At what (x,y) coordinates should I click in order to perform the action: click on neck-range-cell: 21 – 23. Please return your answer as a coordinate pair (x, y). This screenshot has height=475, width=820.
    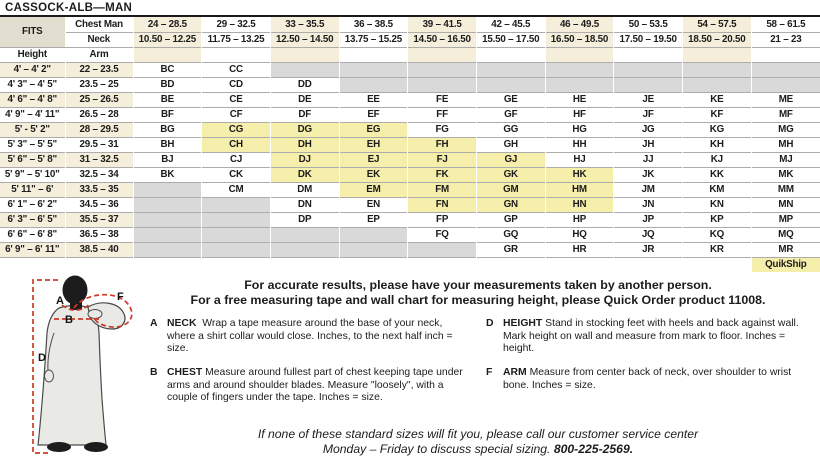
    Looking at the image, I should click on (785, 39).